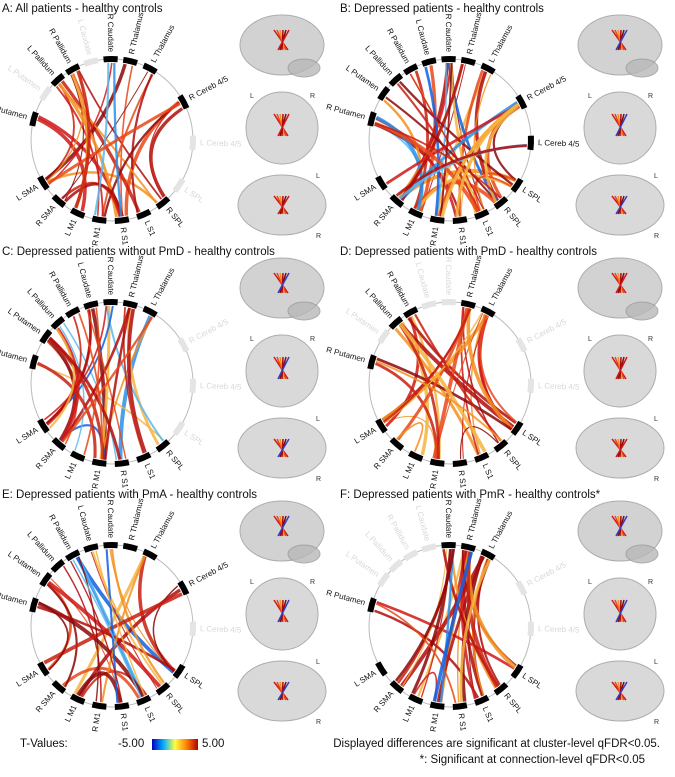 The height and width of the screenshot is (777, 675). Describe the element at coordinates (124, 479) in the screenshot. I see `node-label: R S1` at that location.